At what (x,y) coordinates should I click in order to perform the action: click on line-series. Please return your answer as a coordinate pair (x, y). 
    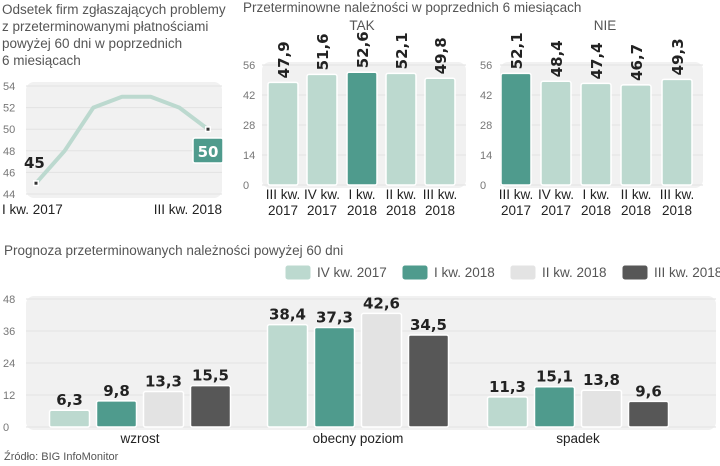
    Looking at the image, I should click on (122, 139).